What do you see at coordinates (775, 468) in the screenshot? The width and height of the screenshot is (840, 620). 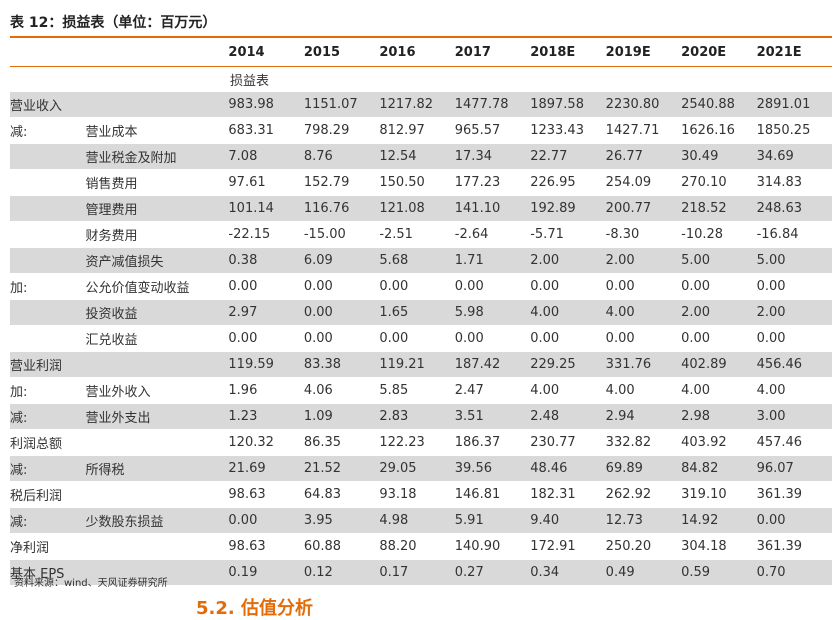 I see `row-value: 96.07` at bounding box center [775, 468].